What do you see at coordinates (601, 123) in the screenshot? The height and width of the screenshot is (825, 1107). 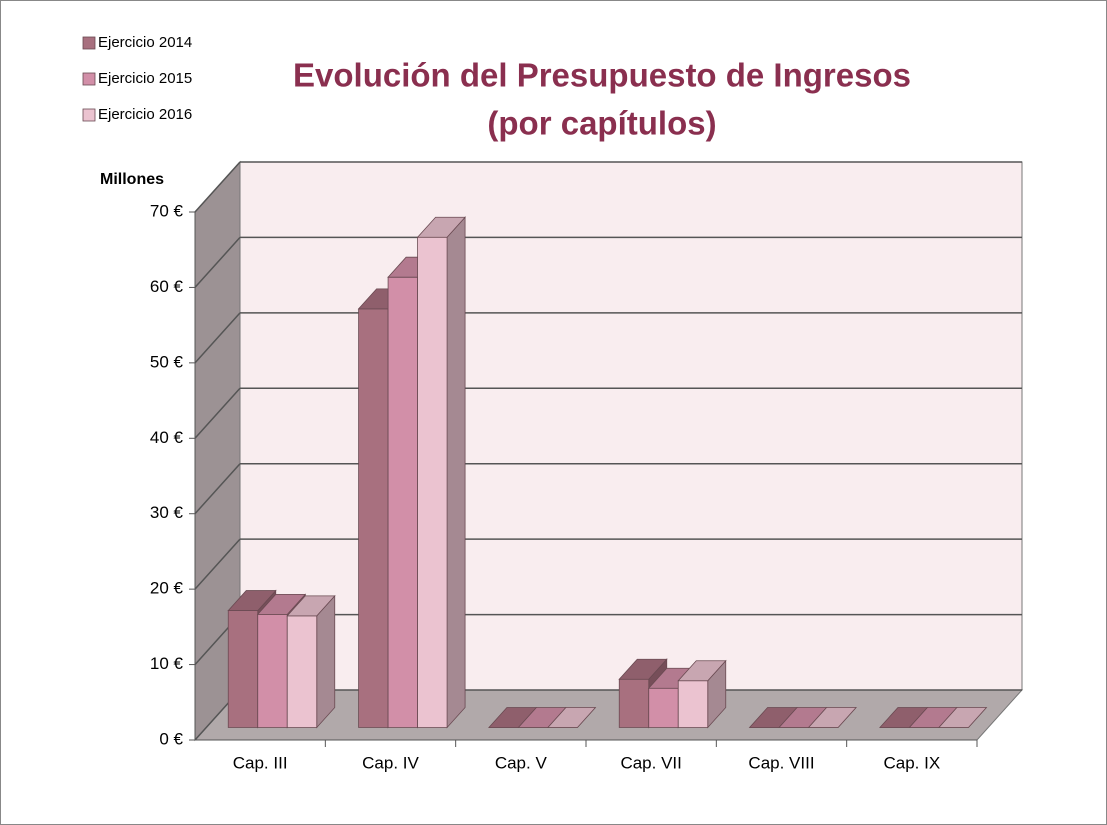 I see `chart-title: (por capítulos)` at bounding box center [601, 123].